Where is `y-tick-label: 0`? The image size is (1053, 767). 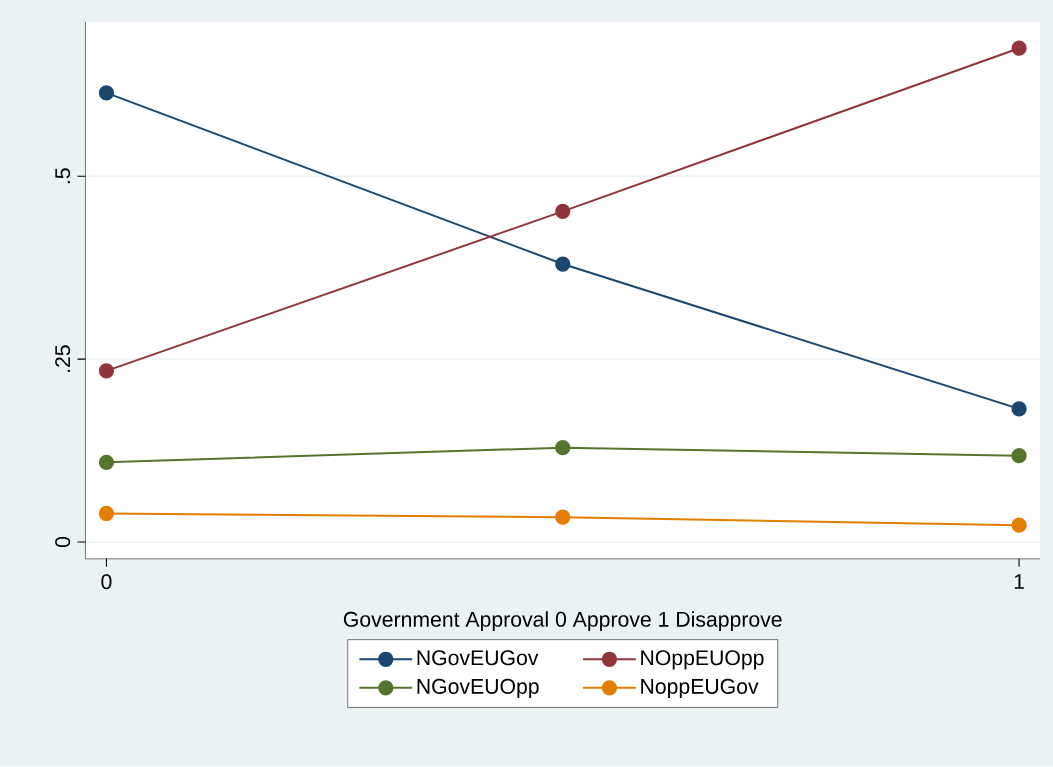
y-tick-label: 0 is located at coordinates (63, 542).